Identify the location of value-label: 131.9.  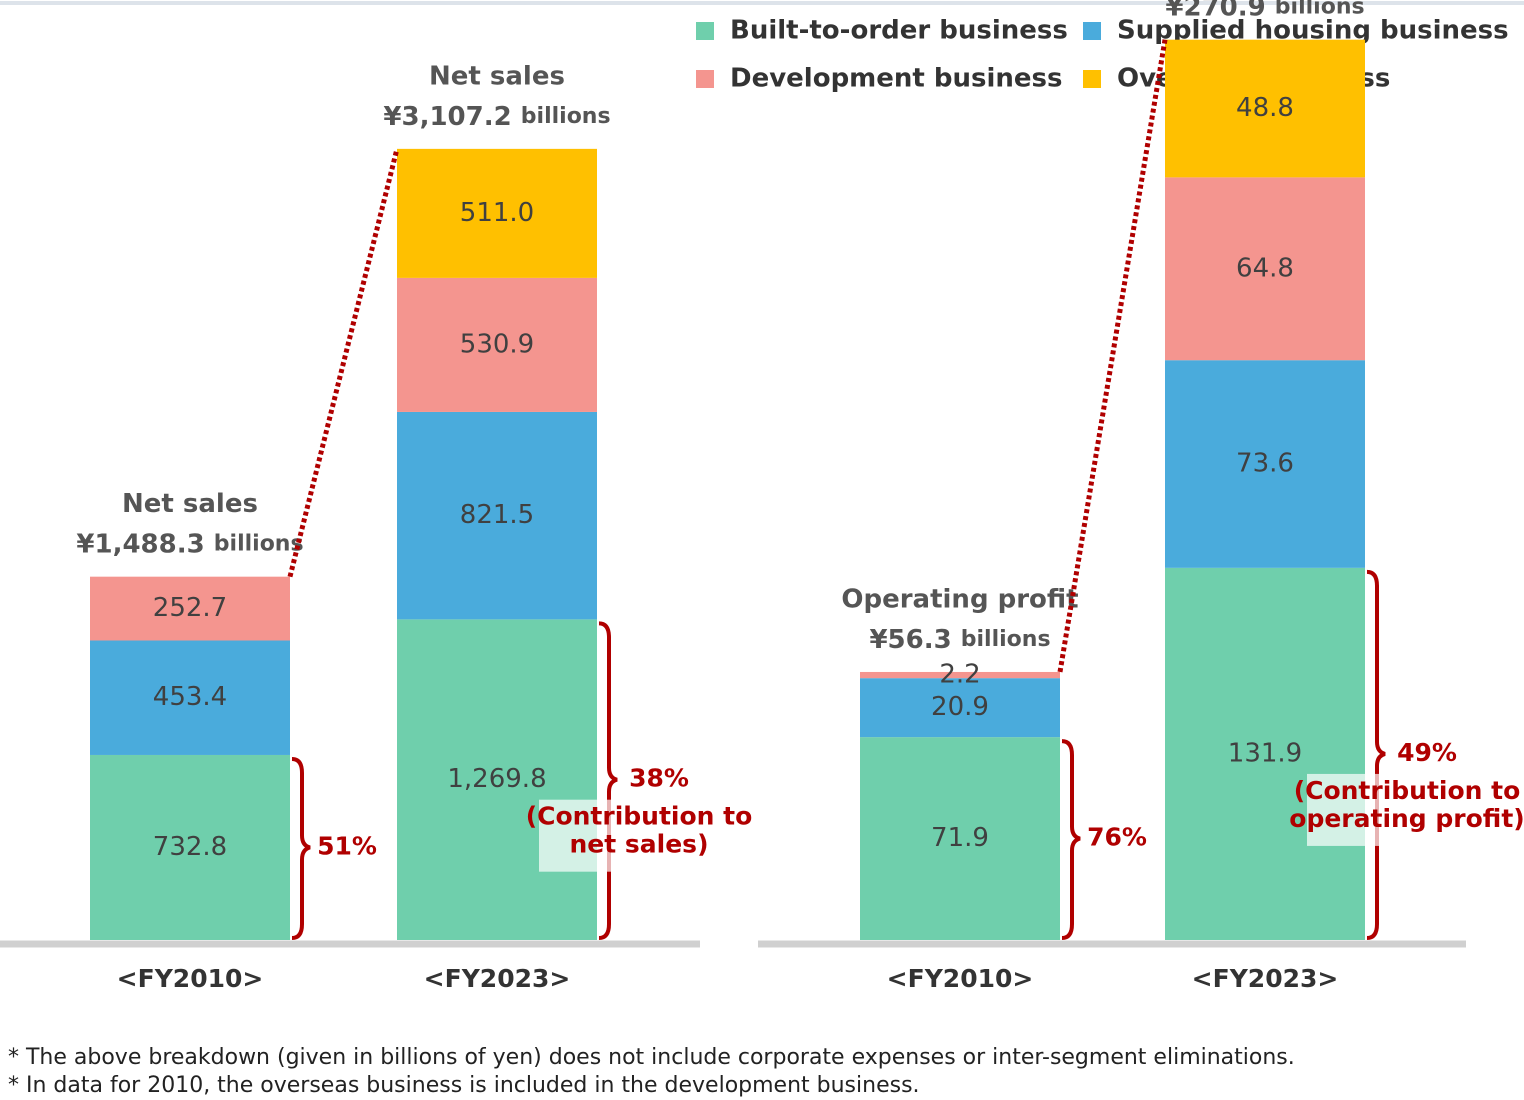
(1265, 753).